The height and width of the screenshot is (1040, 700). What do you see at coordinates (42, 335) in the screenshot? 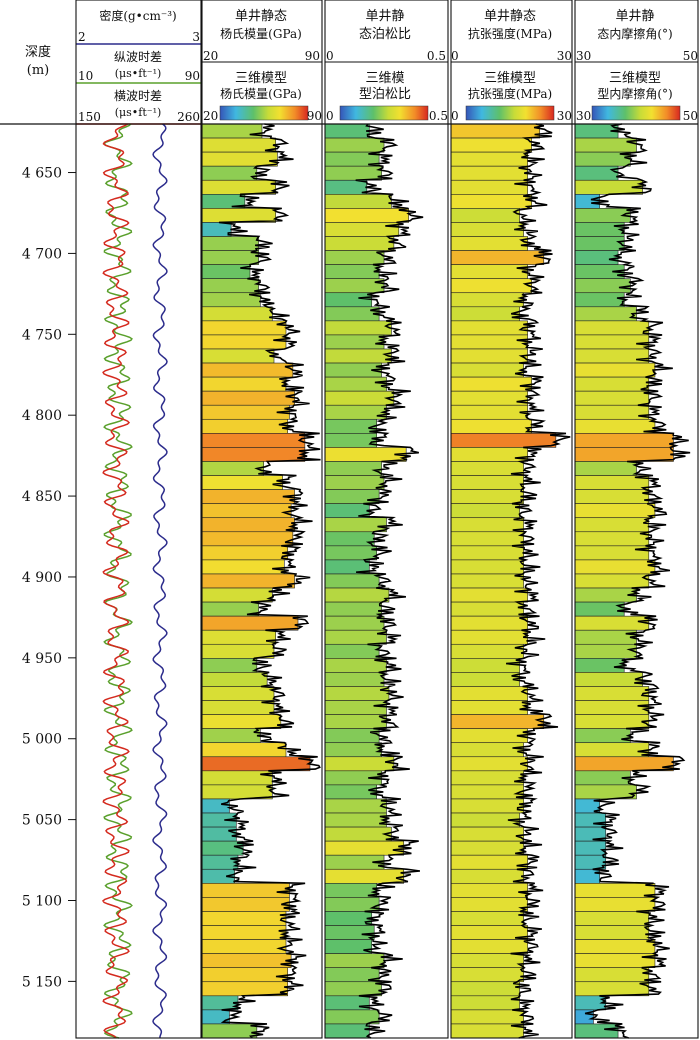
I see `depth-tick-label: 4 750` at bounding box center [42, 335].